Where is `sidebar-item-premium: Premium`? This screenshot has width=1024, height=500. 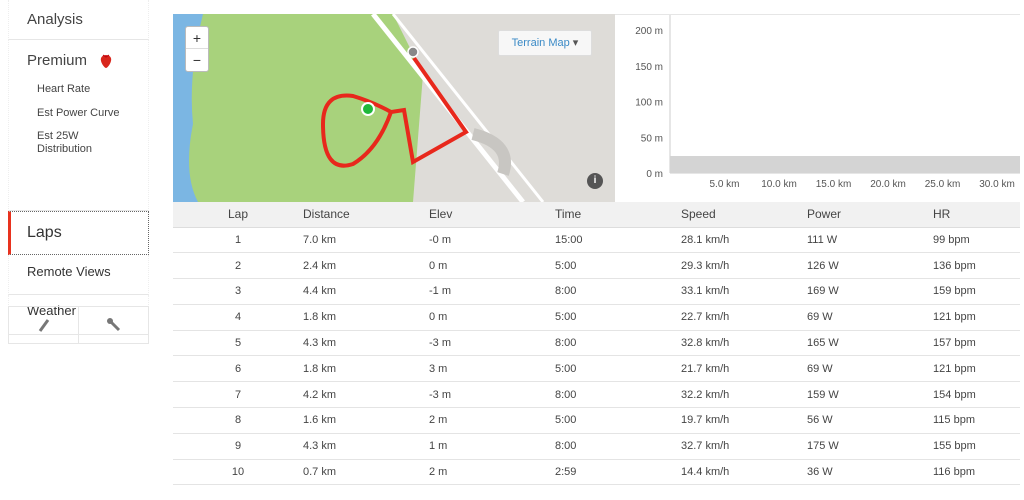
sidebar-item-premium: Premium is located at coordinates (78, 54).